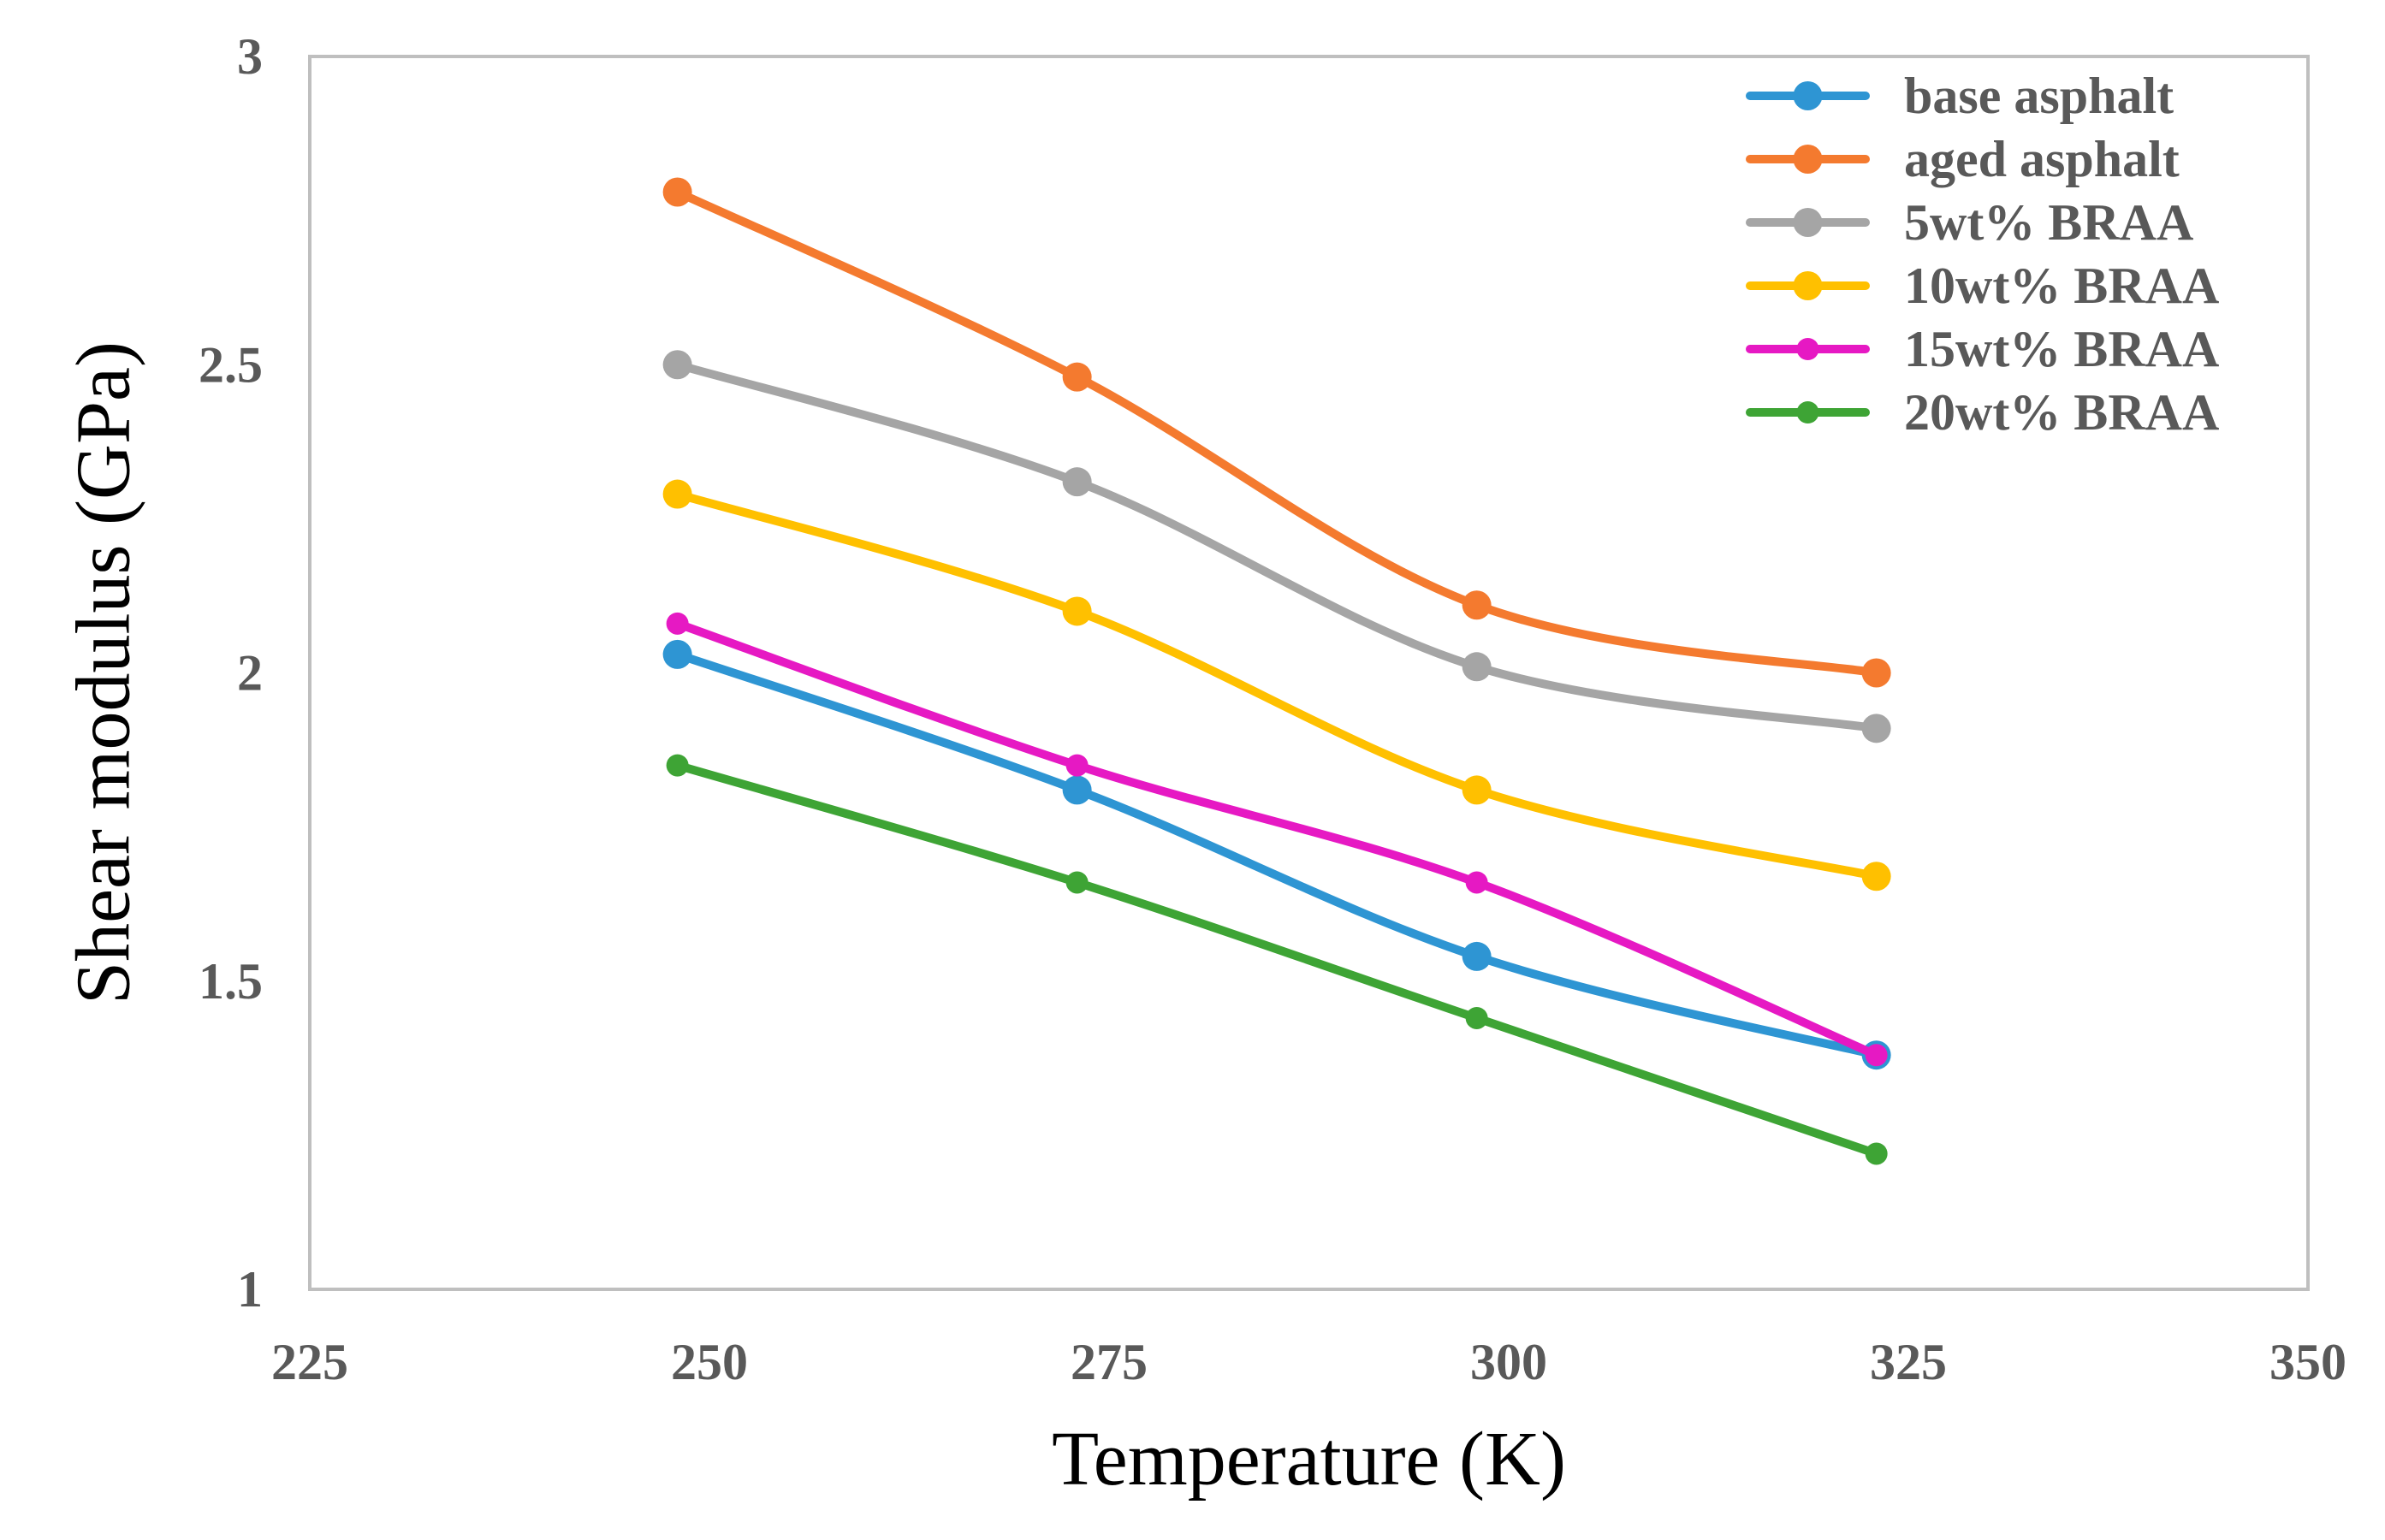 This screenshot has width=2385, height=1540. I want to click on y-tick-label: 2.5, so click(231, 364).